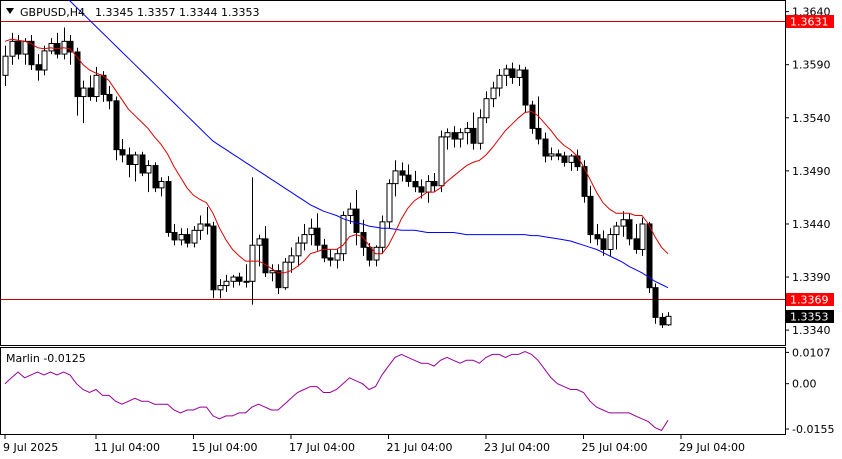  I want to click on indicator-axis: 0.0107 0.00 -0.0155, so click(809, 391).